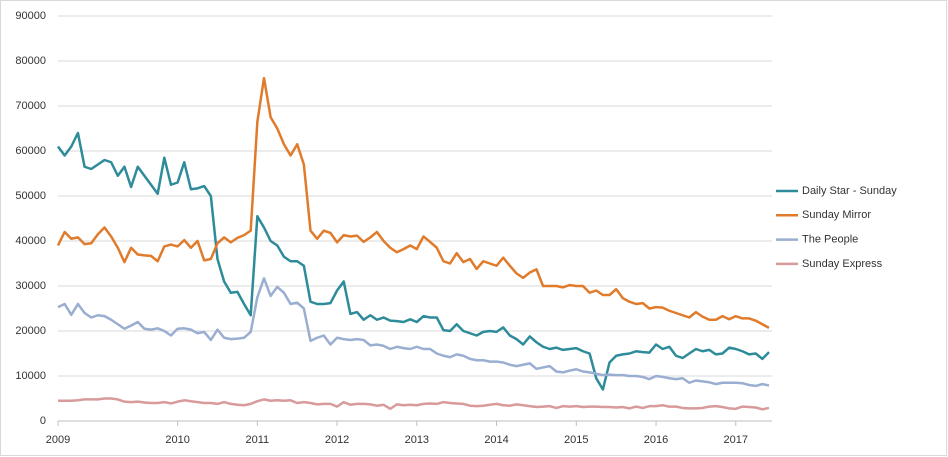 The height and width of the screenshot is (457, 948). What do you see at coordinates (30, 376) in the screenshot?
I see `y-tick-label: 10000` at bounding box center [30, 376].